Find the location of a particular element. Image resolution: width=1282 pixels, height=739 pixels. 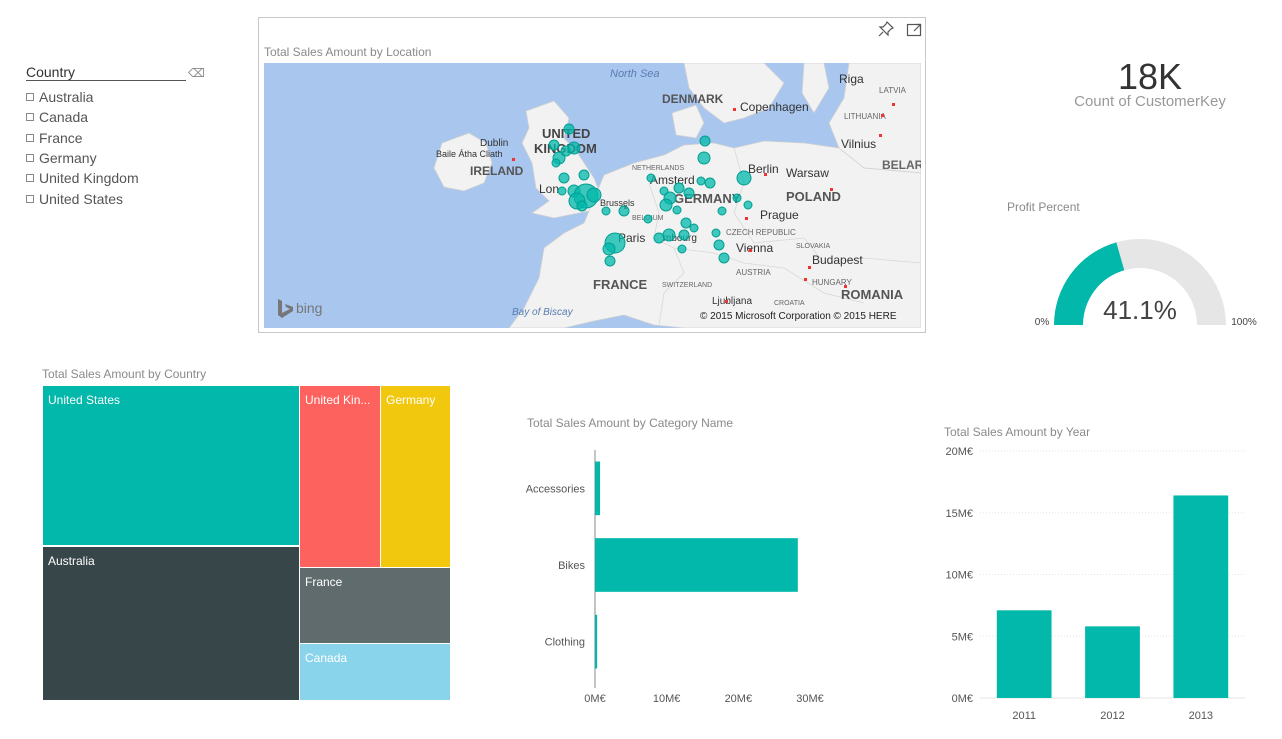

map-label: Budapest is located at coordinates (837, 260).